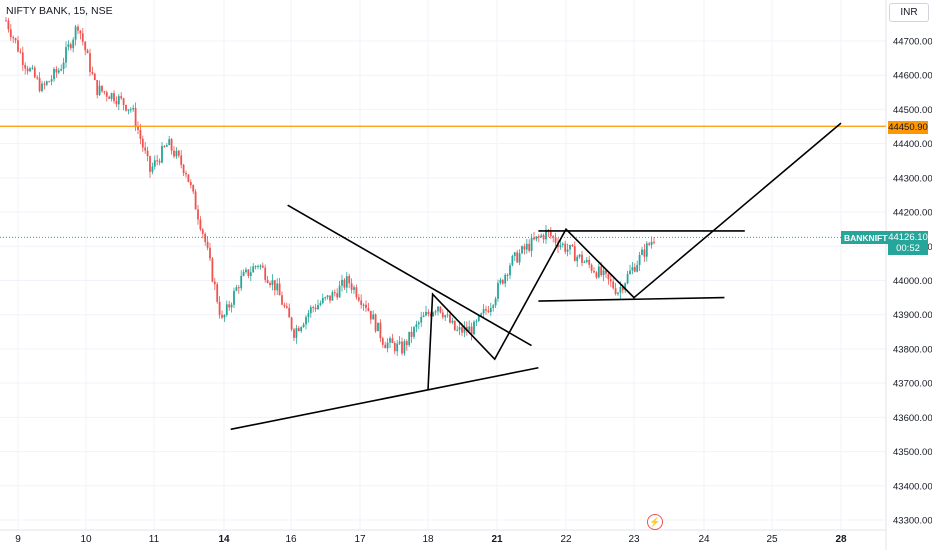  What do you see at coordinates (908, 243) in the screenshot?
I see `last-price-label: 44126.10 00:52` at bounding box center [908, 243].